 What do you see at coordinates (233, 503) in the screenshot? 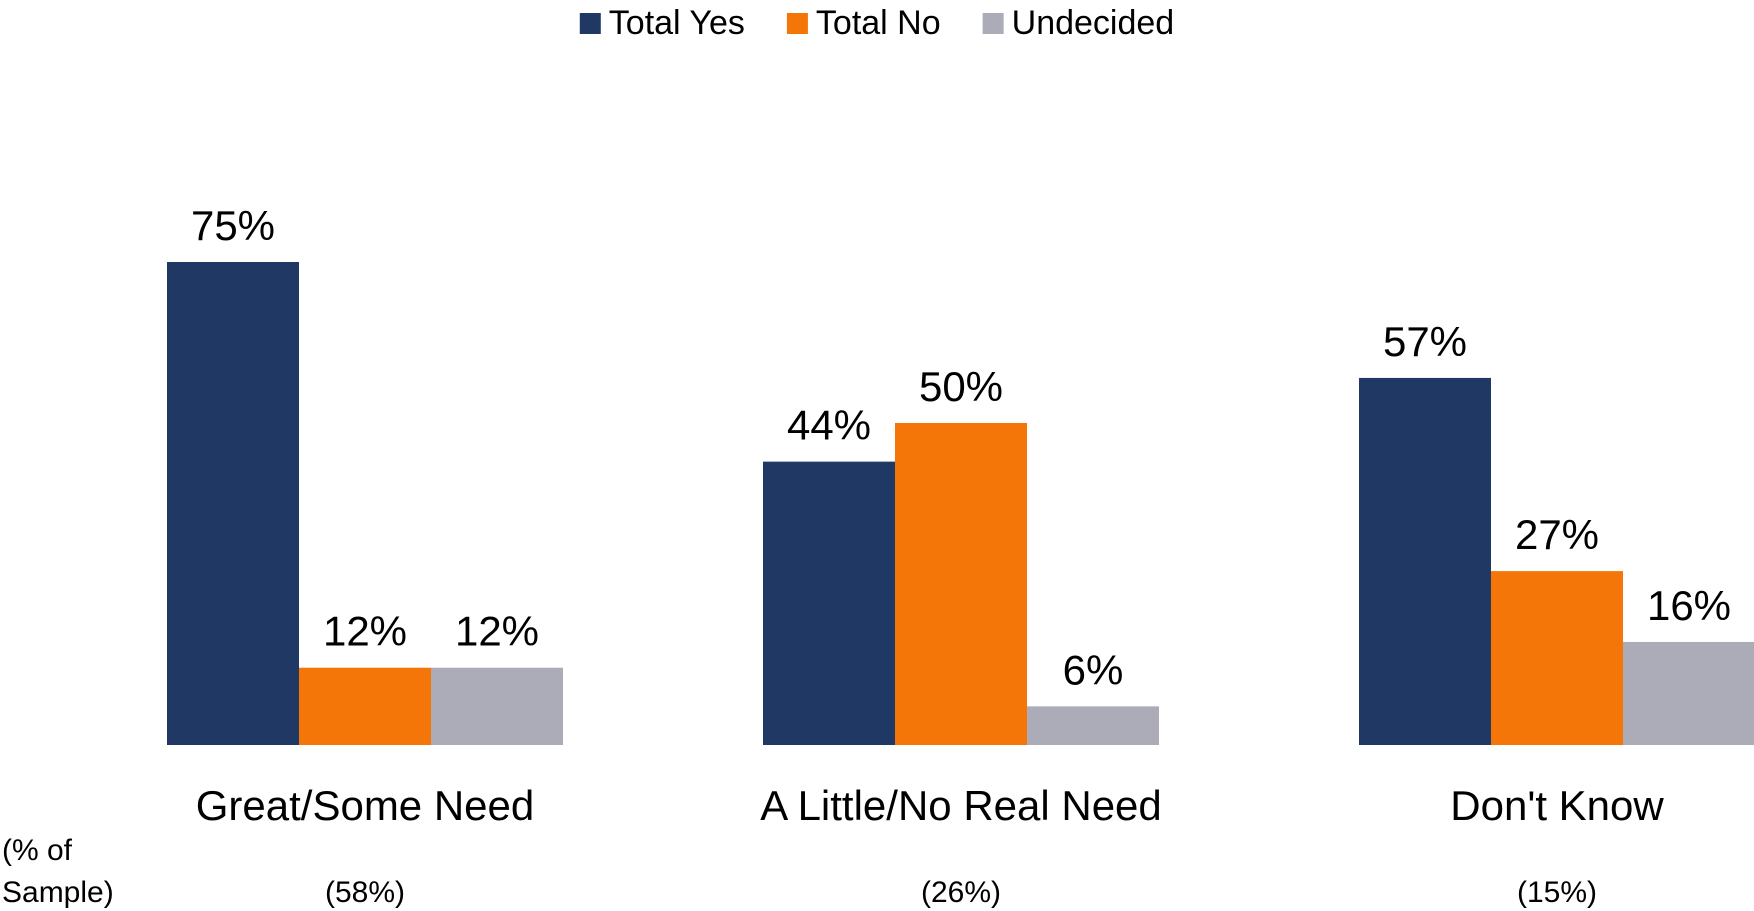
I see `bar-total-yes-great-some-need` at bounding box center [233, 503].